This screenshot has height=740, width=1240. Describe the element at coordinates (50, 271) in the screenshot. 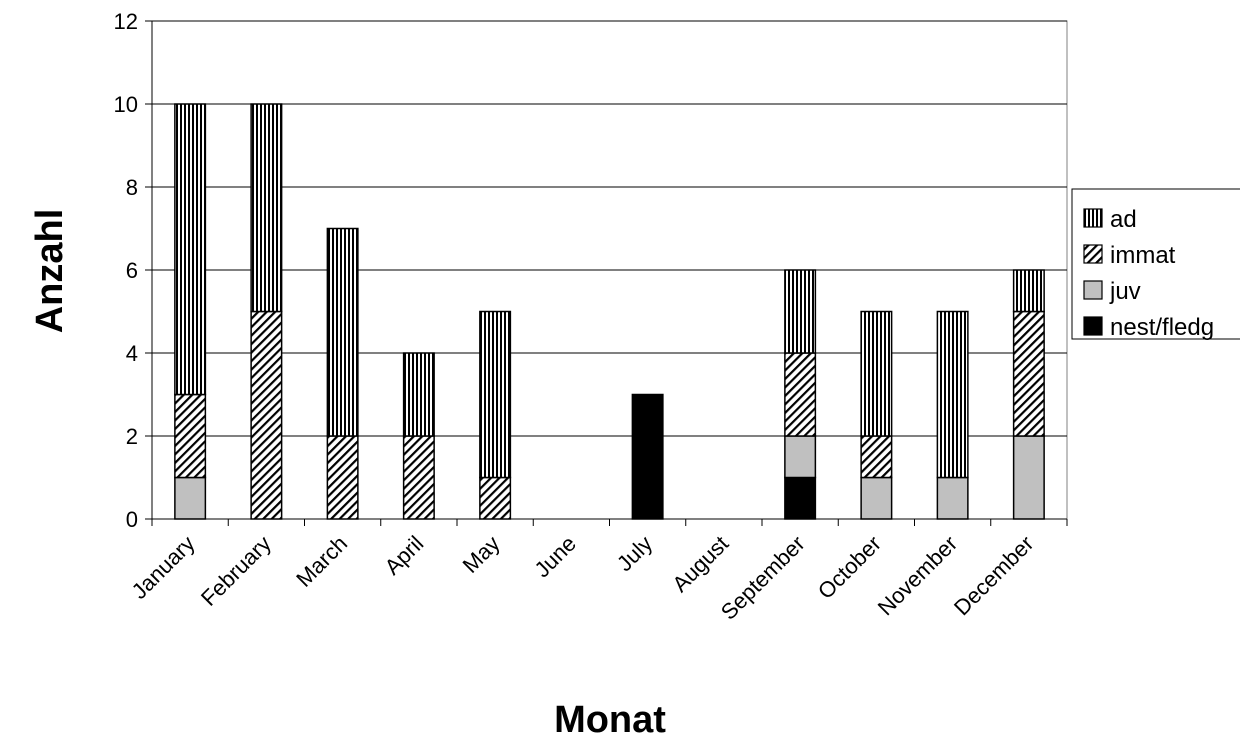

I see `y-axis-title: Anzahl` at that location.